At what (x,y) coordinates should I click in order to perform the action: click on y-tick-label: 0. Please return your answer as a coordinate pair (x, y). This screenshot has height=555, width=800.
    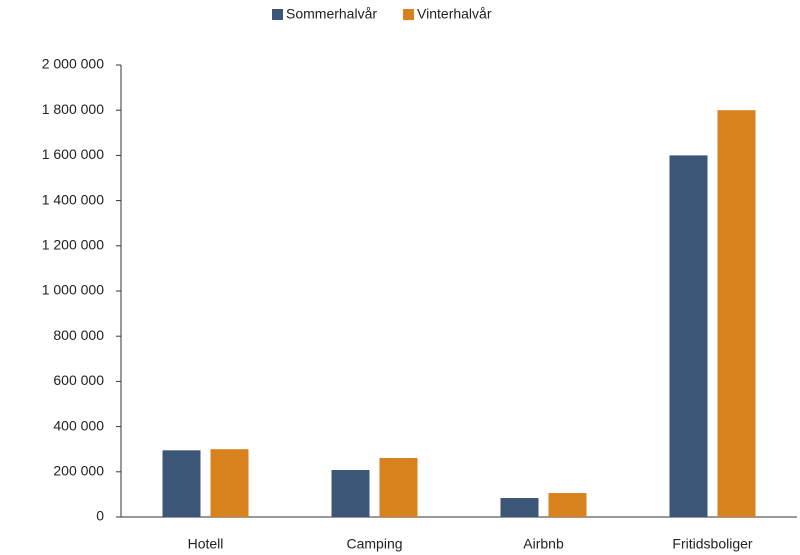
    Looking at the image, I should click on (100, 516).